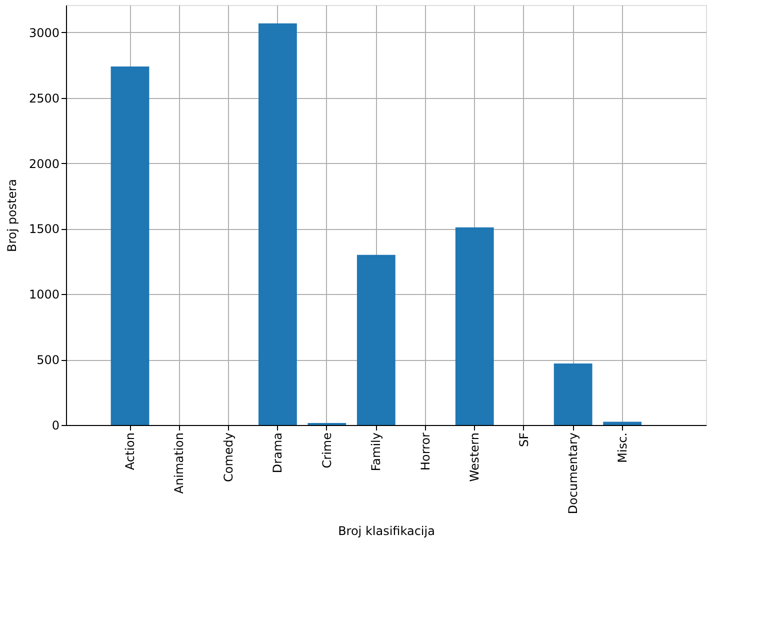 The width and height of the screenshot is (766, 625). I want to click on y-tick-label: 3000, so click(44, 33).